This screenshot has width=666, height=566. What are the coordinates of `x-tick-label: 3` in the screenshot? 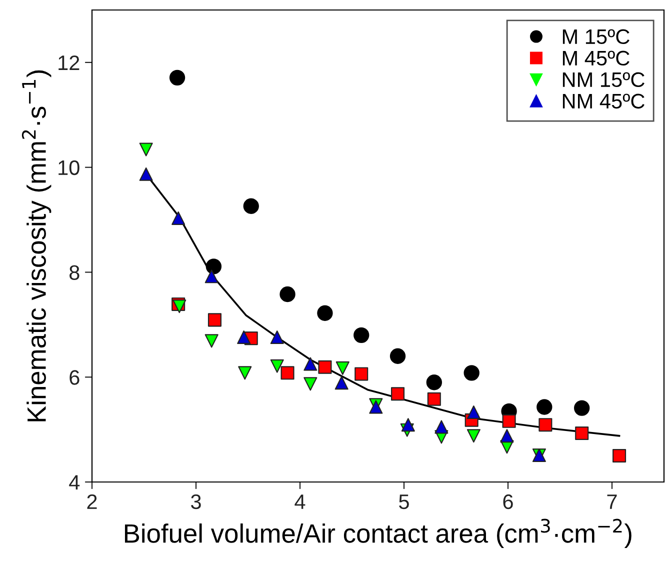 It's located at (196, 502).